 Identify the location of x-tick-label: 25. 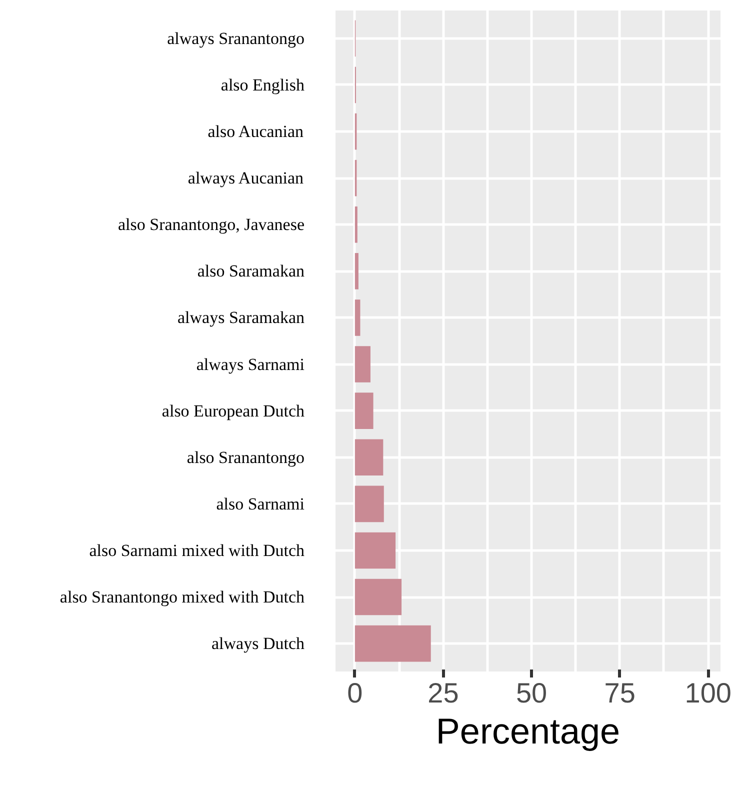
(443, 693).